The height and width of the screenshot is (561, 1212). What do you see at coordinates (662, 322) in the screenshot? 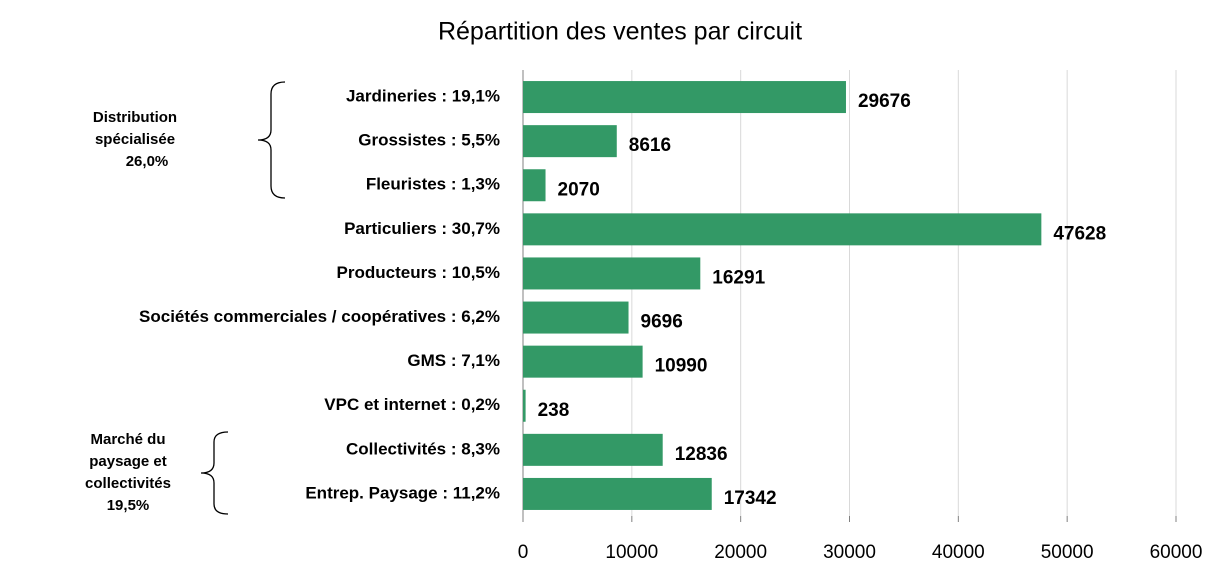
I see `value-label: 9696` at bounding box center [662, 322].